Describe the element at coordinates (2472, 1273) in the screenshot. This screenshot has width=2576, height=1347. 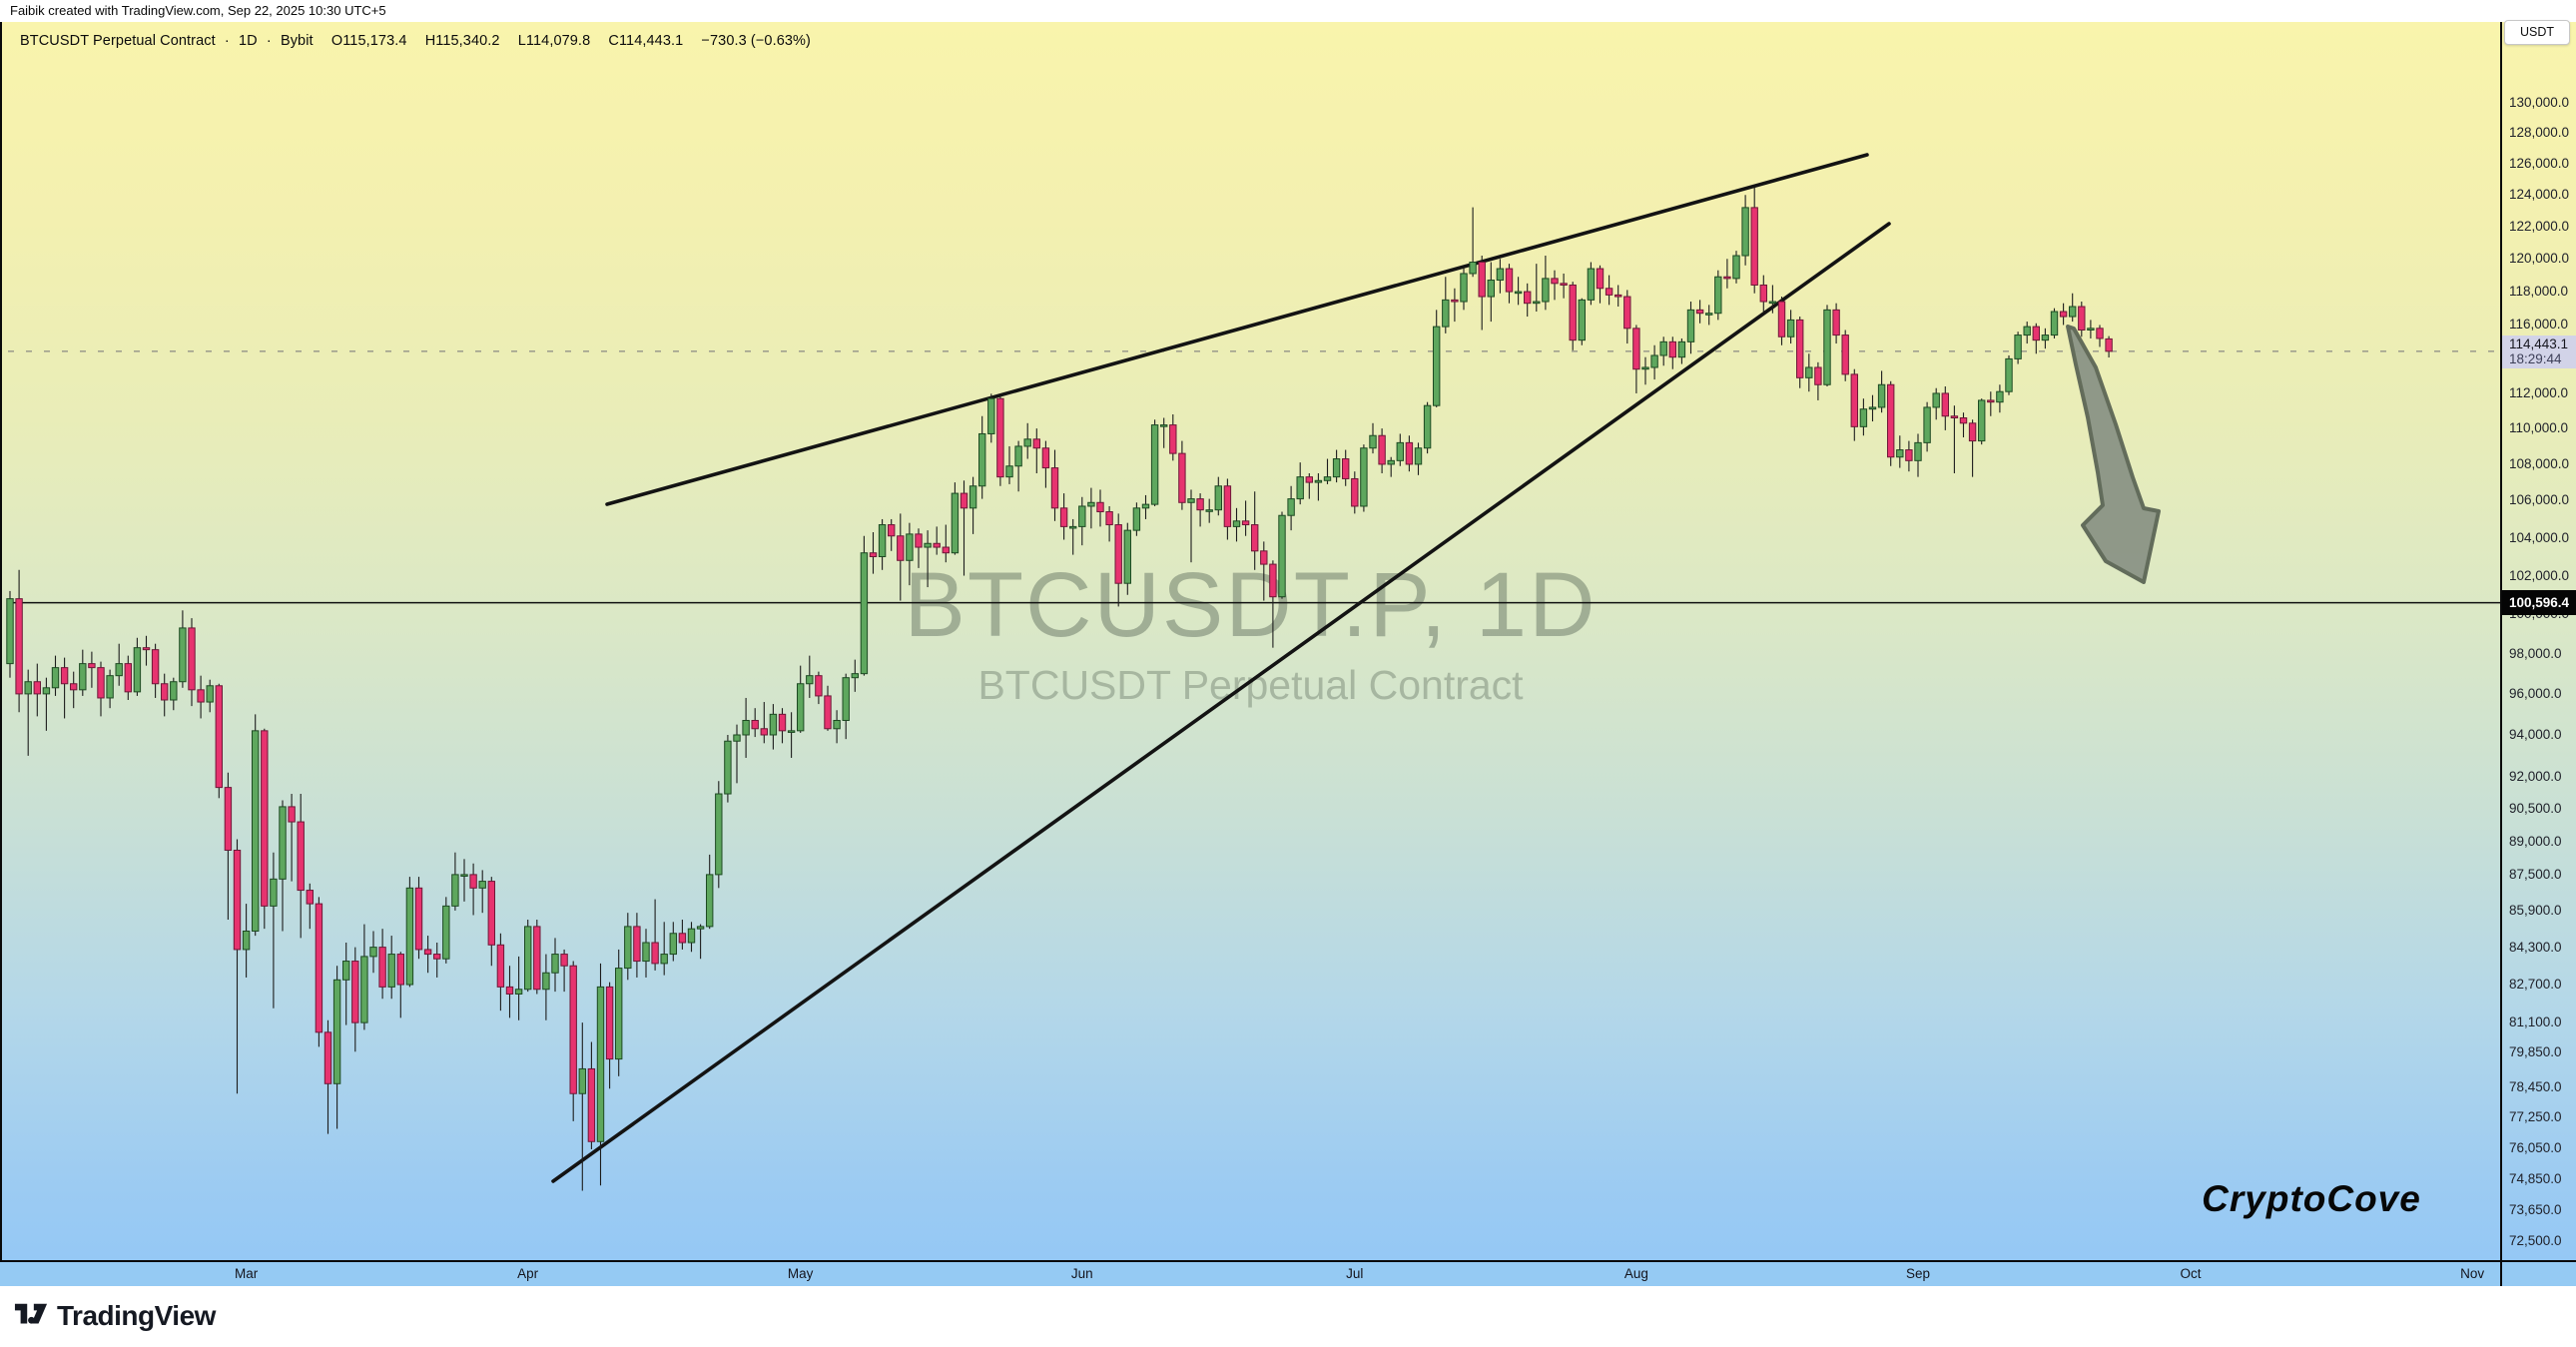
I see `time-axis-label: Nov` at that location.